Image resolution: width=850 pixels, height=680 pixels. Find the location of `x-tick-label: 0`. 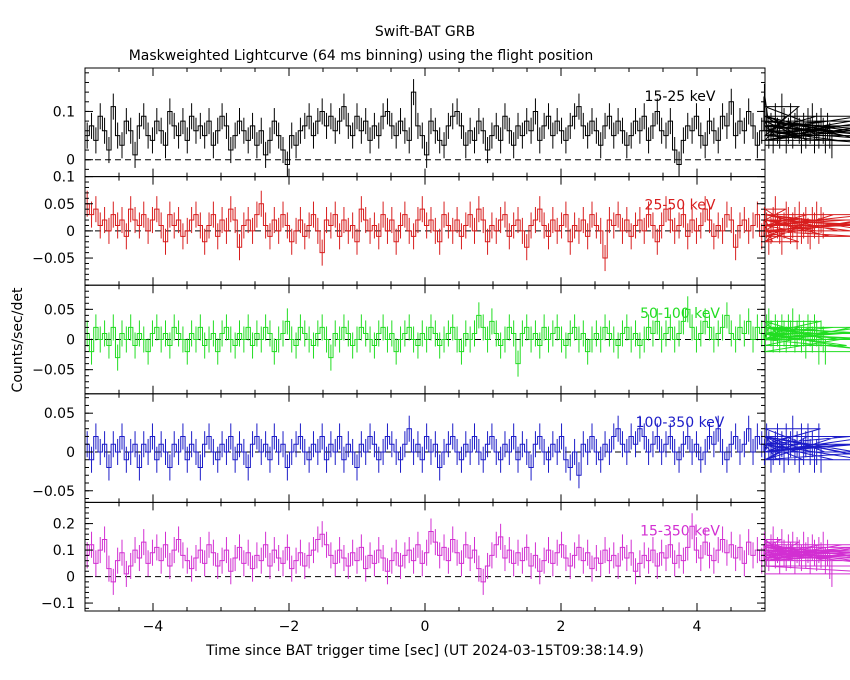

x-tick-label: 0 is located at coordinates (425, 627).